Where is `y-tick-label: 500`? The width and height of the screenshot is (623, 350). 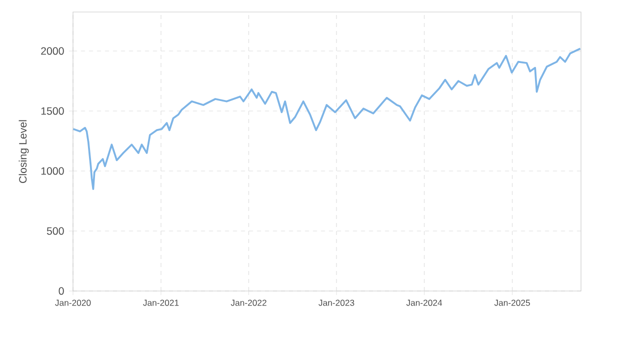
y-tick-label: 500 is located at coordinates (55, 231).